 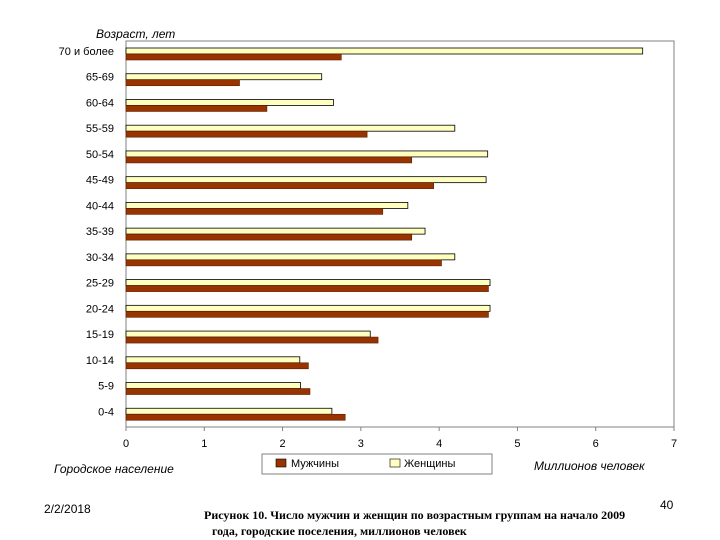 What do you see at coordinates (674, 444) in the screenshot?
I see `x-tick-label: 7` at bounding box center [674, 444].